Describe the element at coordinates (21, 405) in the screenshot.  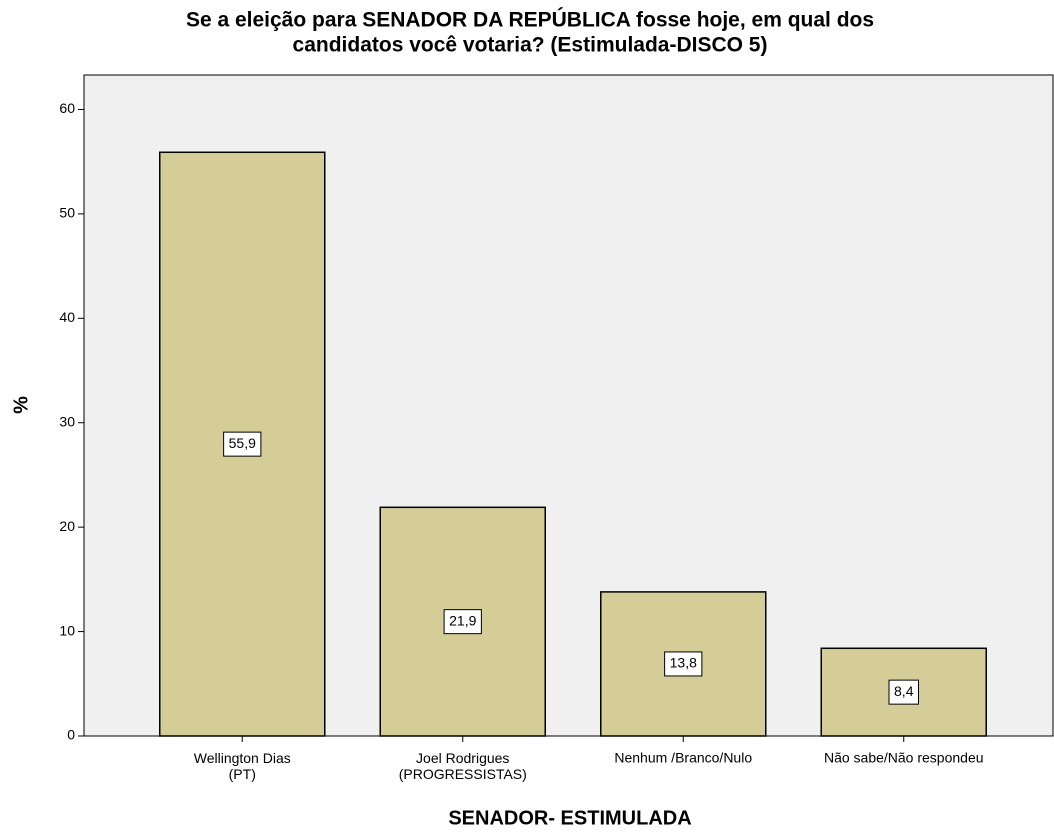
I see `y-axis-title: %` at that location.